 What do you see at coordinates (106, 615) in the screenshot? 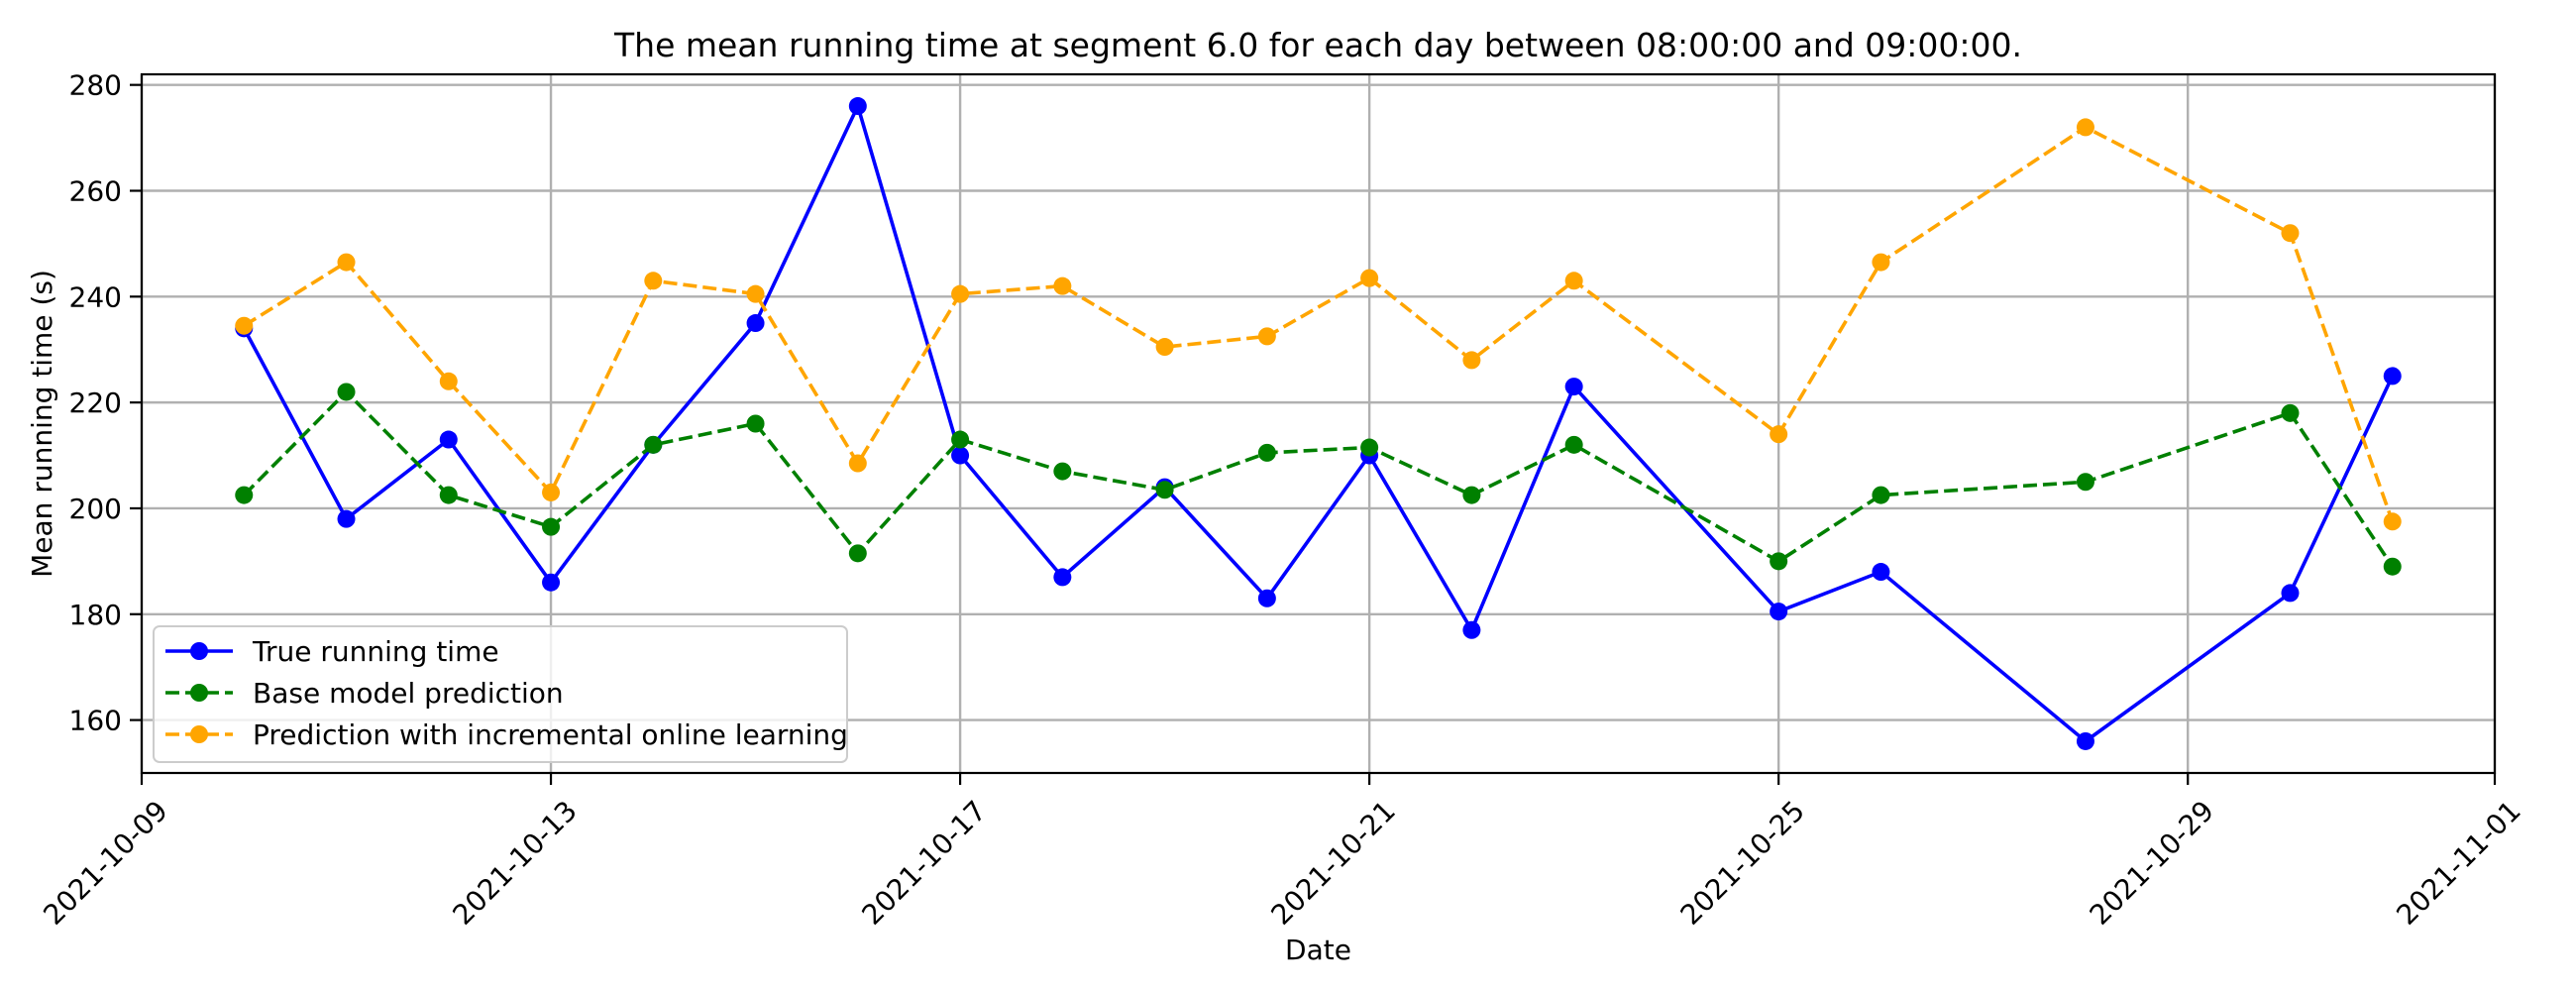
I see `y-tick: 180` at bounding box center [106, 615].